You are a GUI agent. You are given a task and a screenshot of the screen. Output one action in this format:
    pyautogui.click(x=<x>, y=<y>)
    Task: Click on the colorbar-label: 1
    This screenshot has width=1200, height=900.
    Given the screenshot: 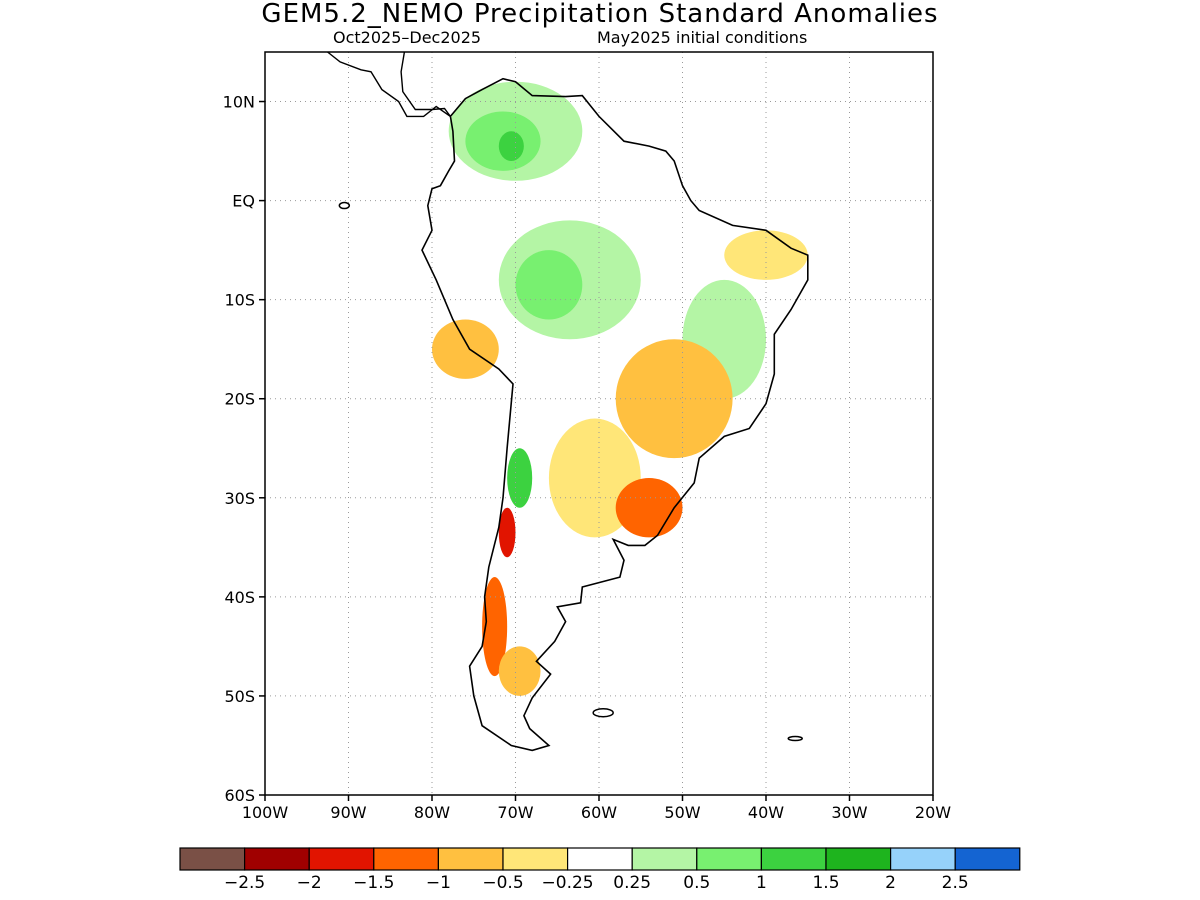 What is the action you would take?
    pyautogui.click(x=761, y=883)
    